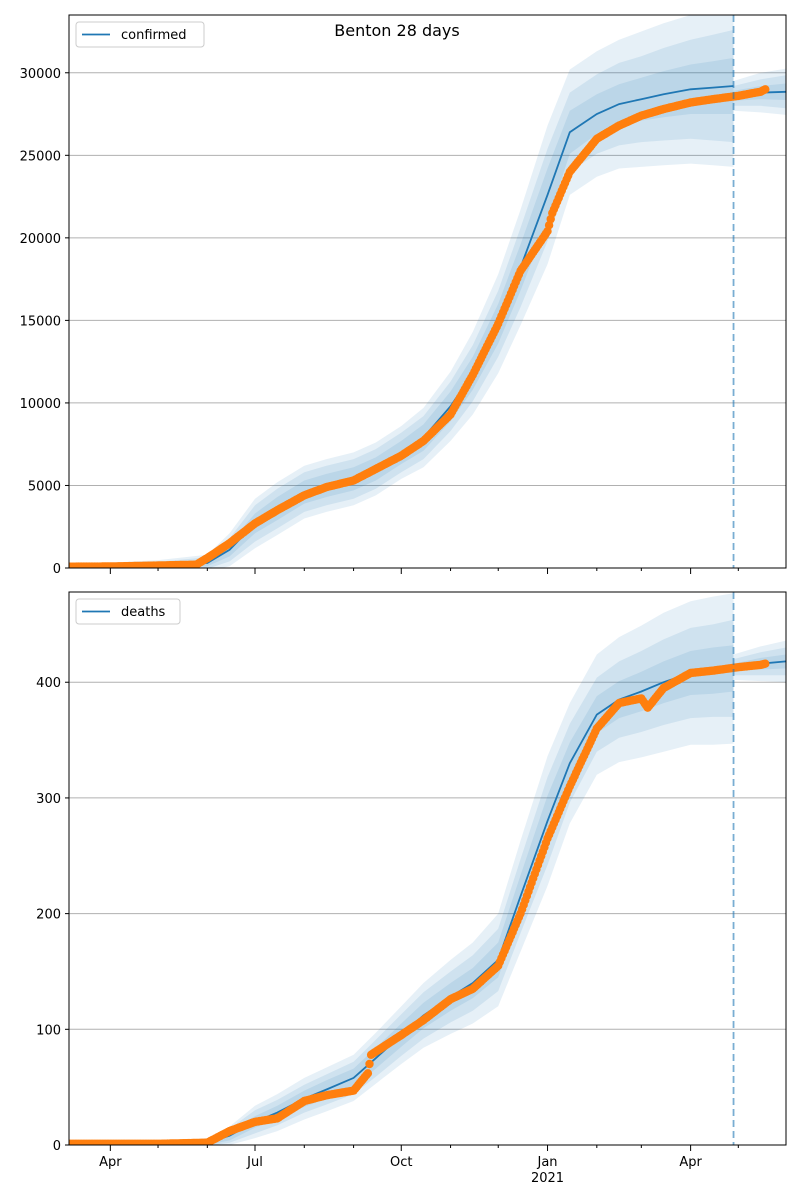 This screenshot has width=800, height=1200. Describe the element at coordinates (44, 486) in the screenshot. I see `y-tick-label: 5000` at that location.